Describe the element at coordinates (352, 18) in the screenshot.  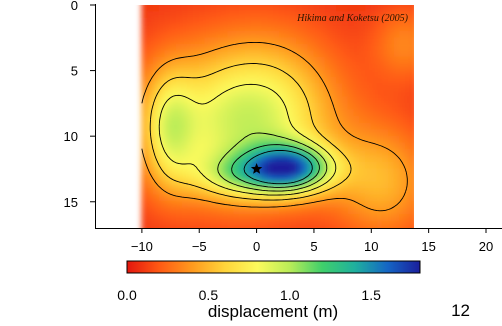
I see `source-credit: Hikima and Koketsu (2005)` at that location.